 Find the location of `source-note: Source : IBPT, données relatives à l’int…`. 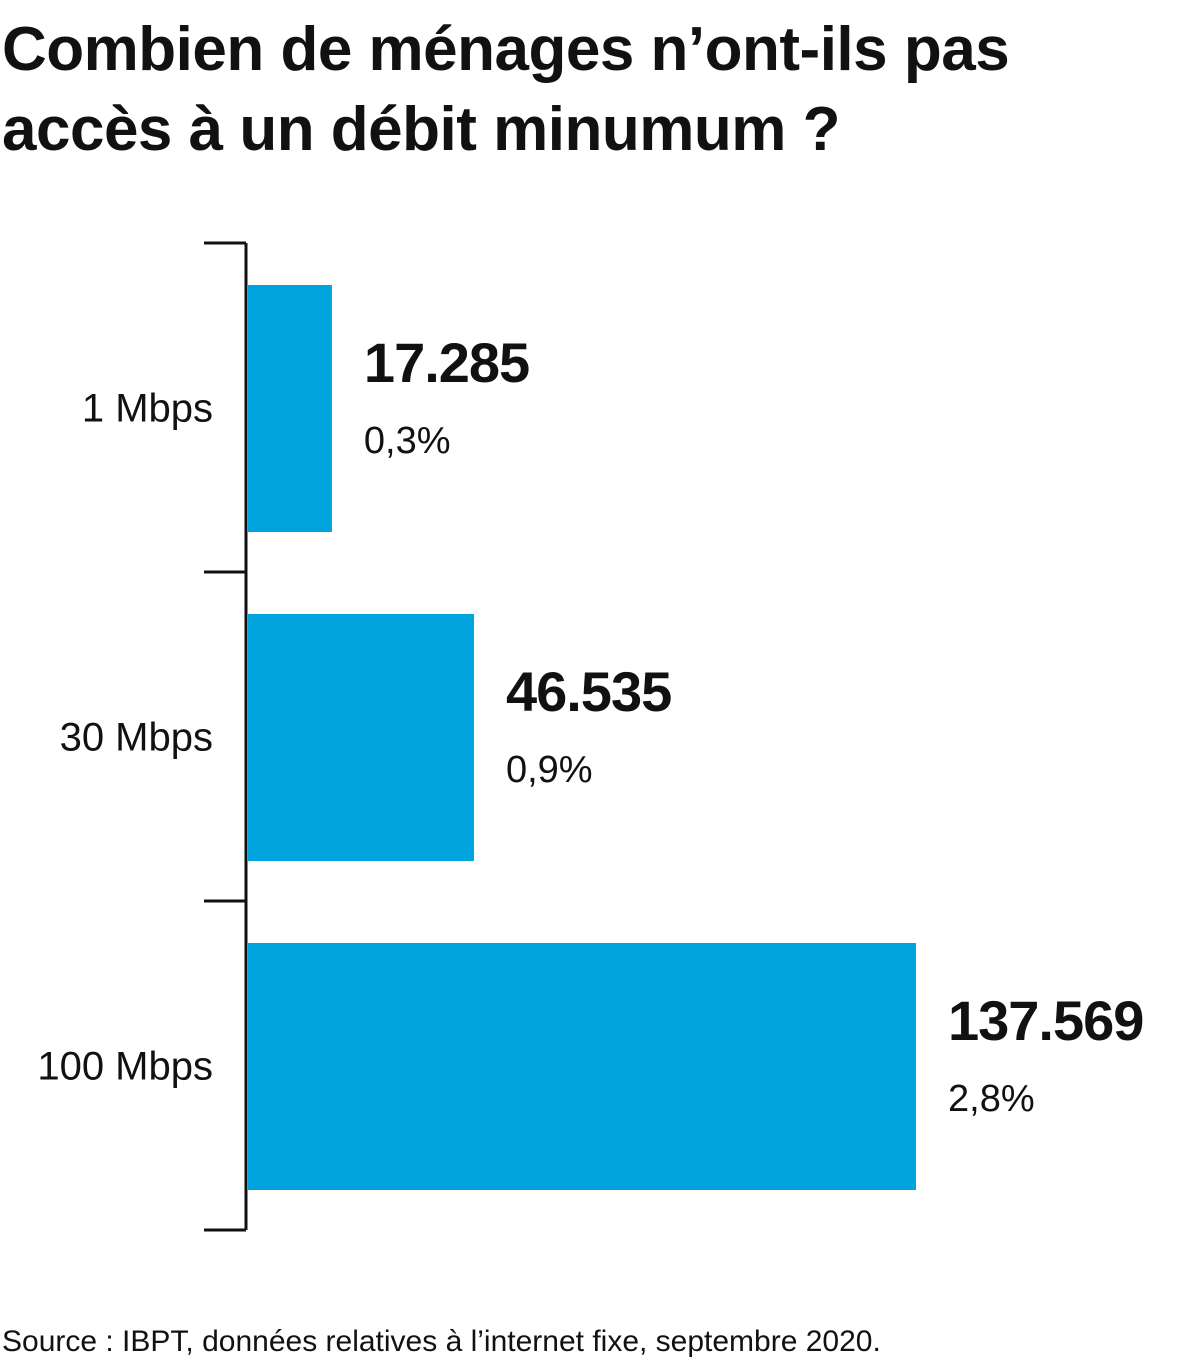

source-note: Source : IBPT, données relatives à l’int… is located at coordinates (441, 1341).